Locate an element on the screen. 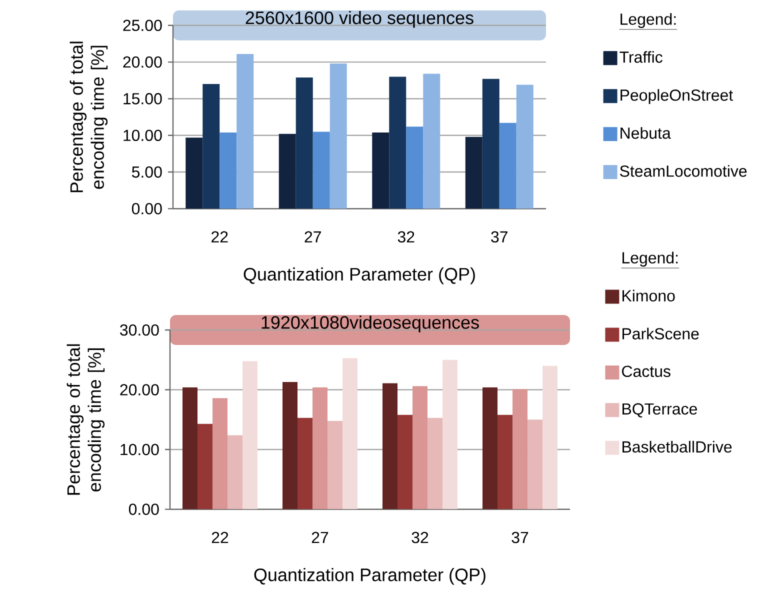  y-tick-label: 5.00 is located at coordinates (147, 172).